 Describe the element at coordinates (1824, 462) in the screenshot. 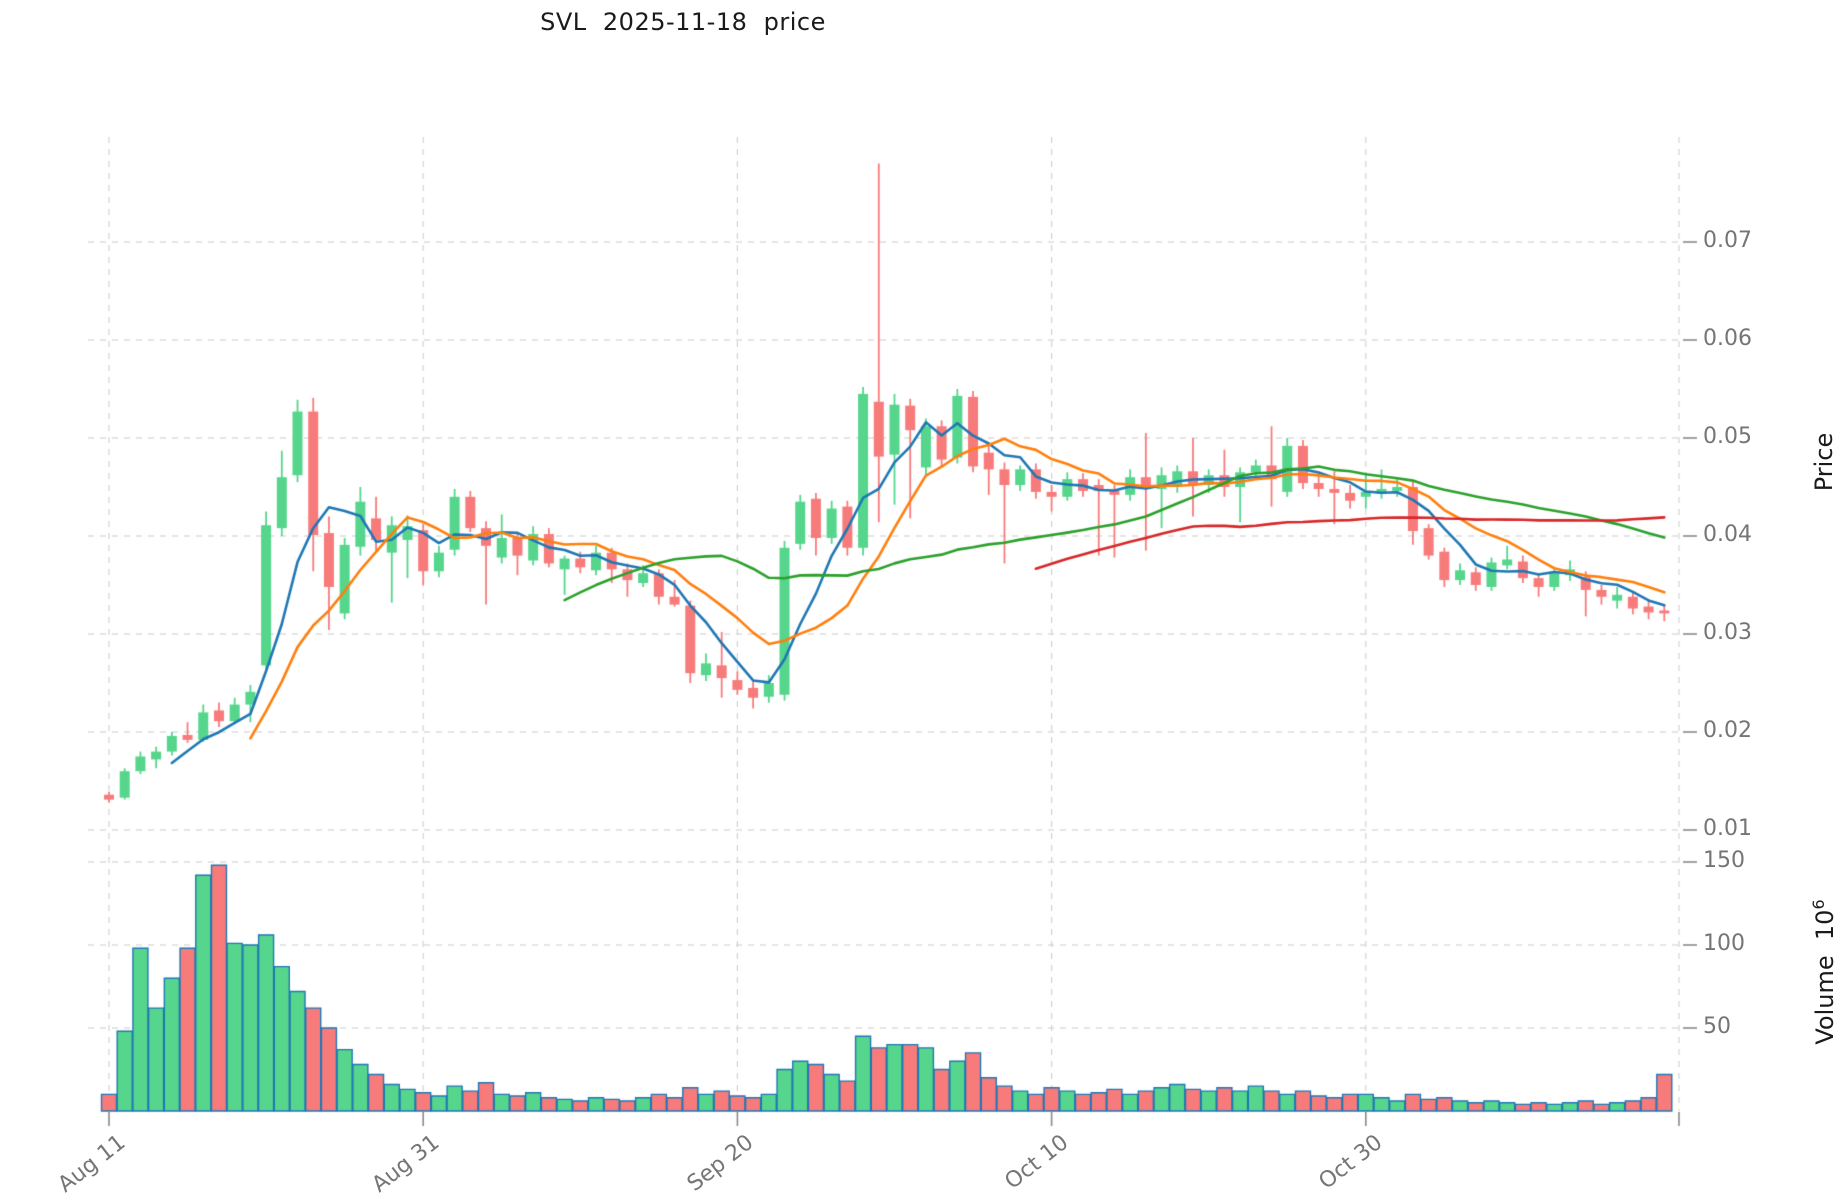

I see `price-axis-title: Price` at that location.